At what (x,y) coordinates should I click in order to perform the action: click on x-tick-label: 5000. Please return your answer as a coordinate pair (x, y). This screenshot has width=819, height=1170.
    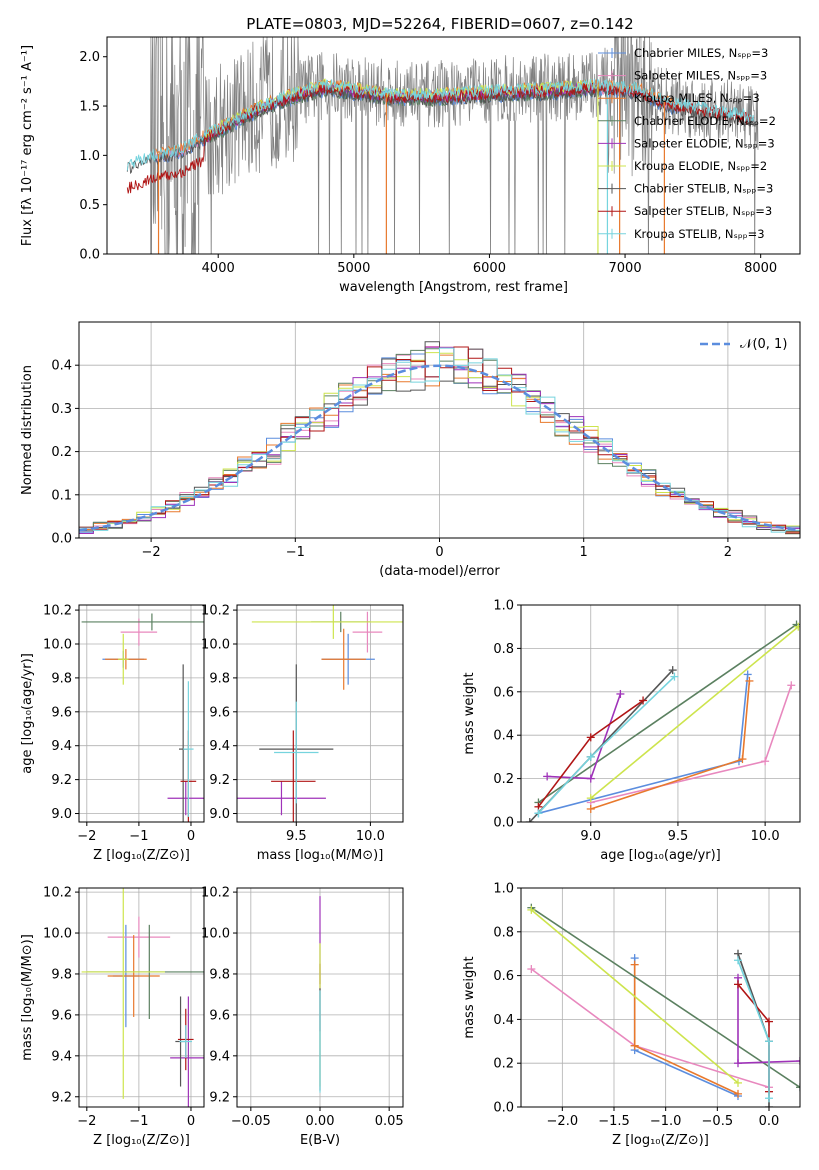
    Looking at the image, I should click on (353, 268).